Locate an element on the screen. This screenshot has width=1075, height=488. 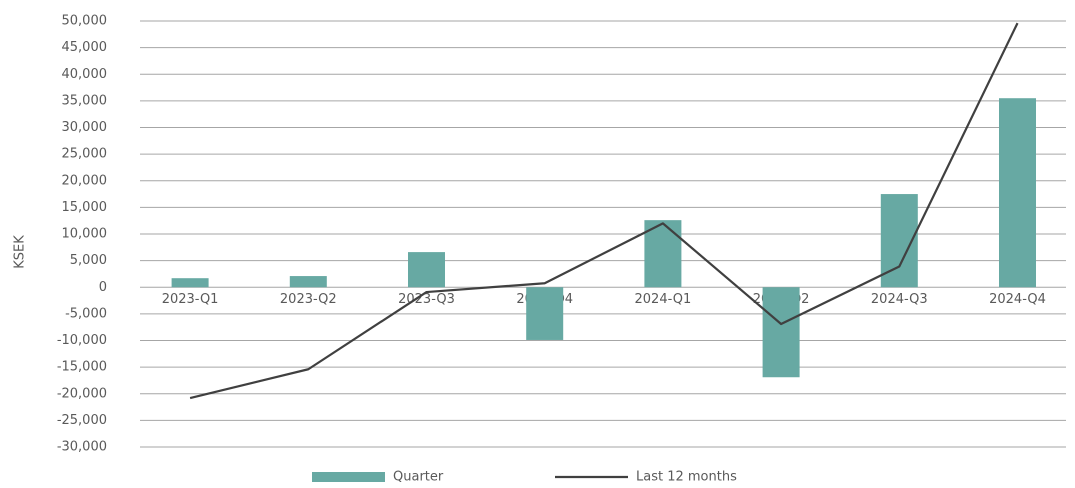
y-tick-label: 25,000 is located at coordinates (85, 154).